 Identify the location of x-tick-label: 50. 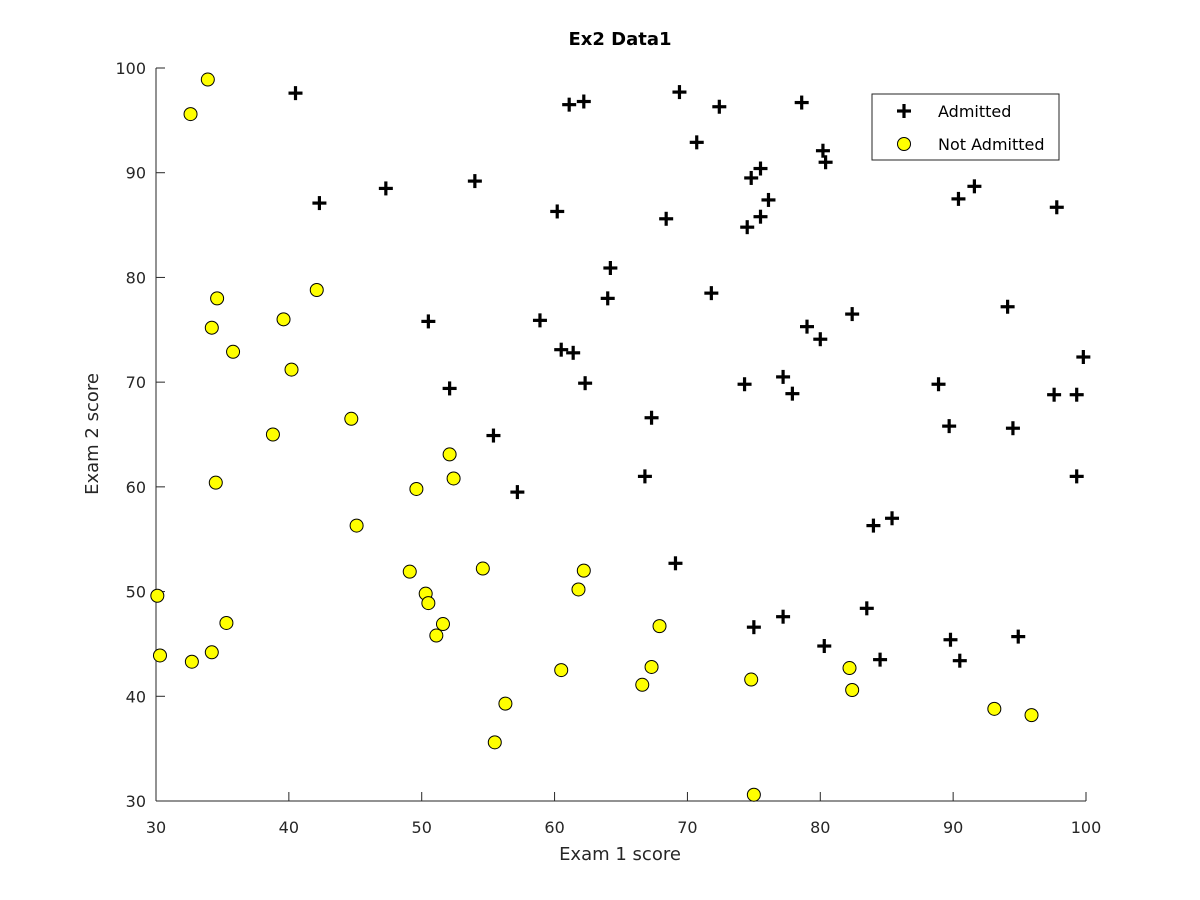
(422, 827).